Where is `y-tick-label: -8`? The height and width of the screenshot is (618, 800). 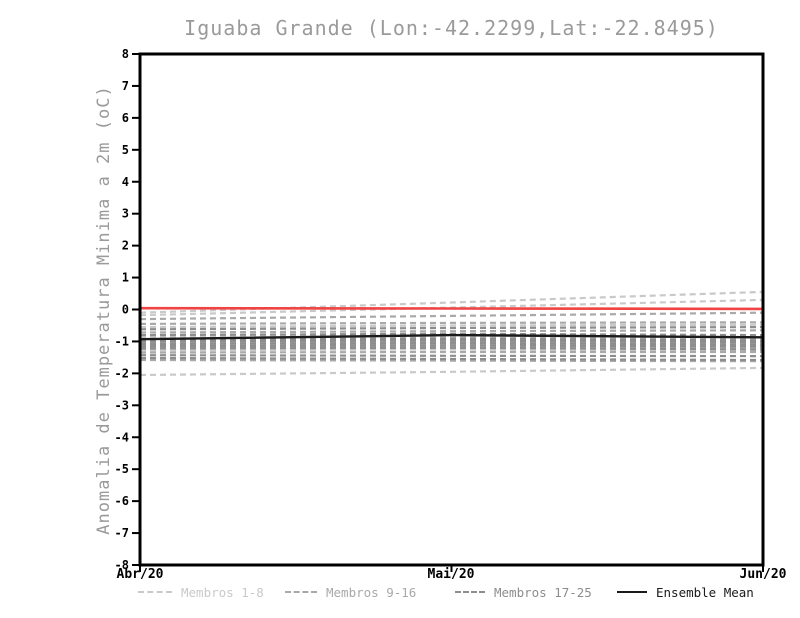 y-tick-label: -8 is located at coordinates (122, 565).